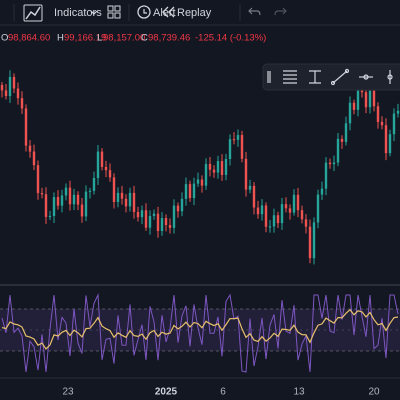  I want to click on drawing-toolbar, so click(331, 77).